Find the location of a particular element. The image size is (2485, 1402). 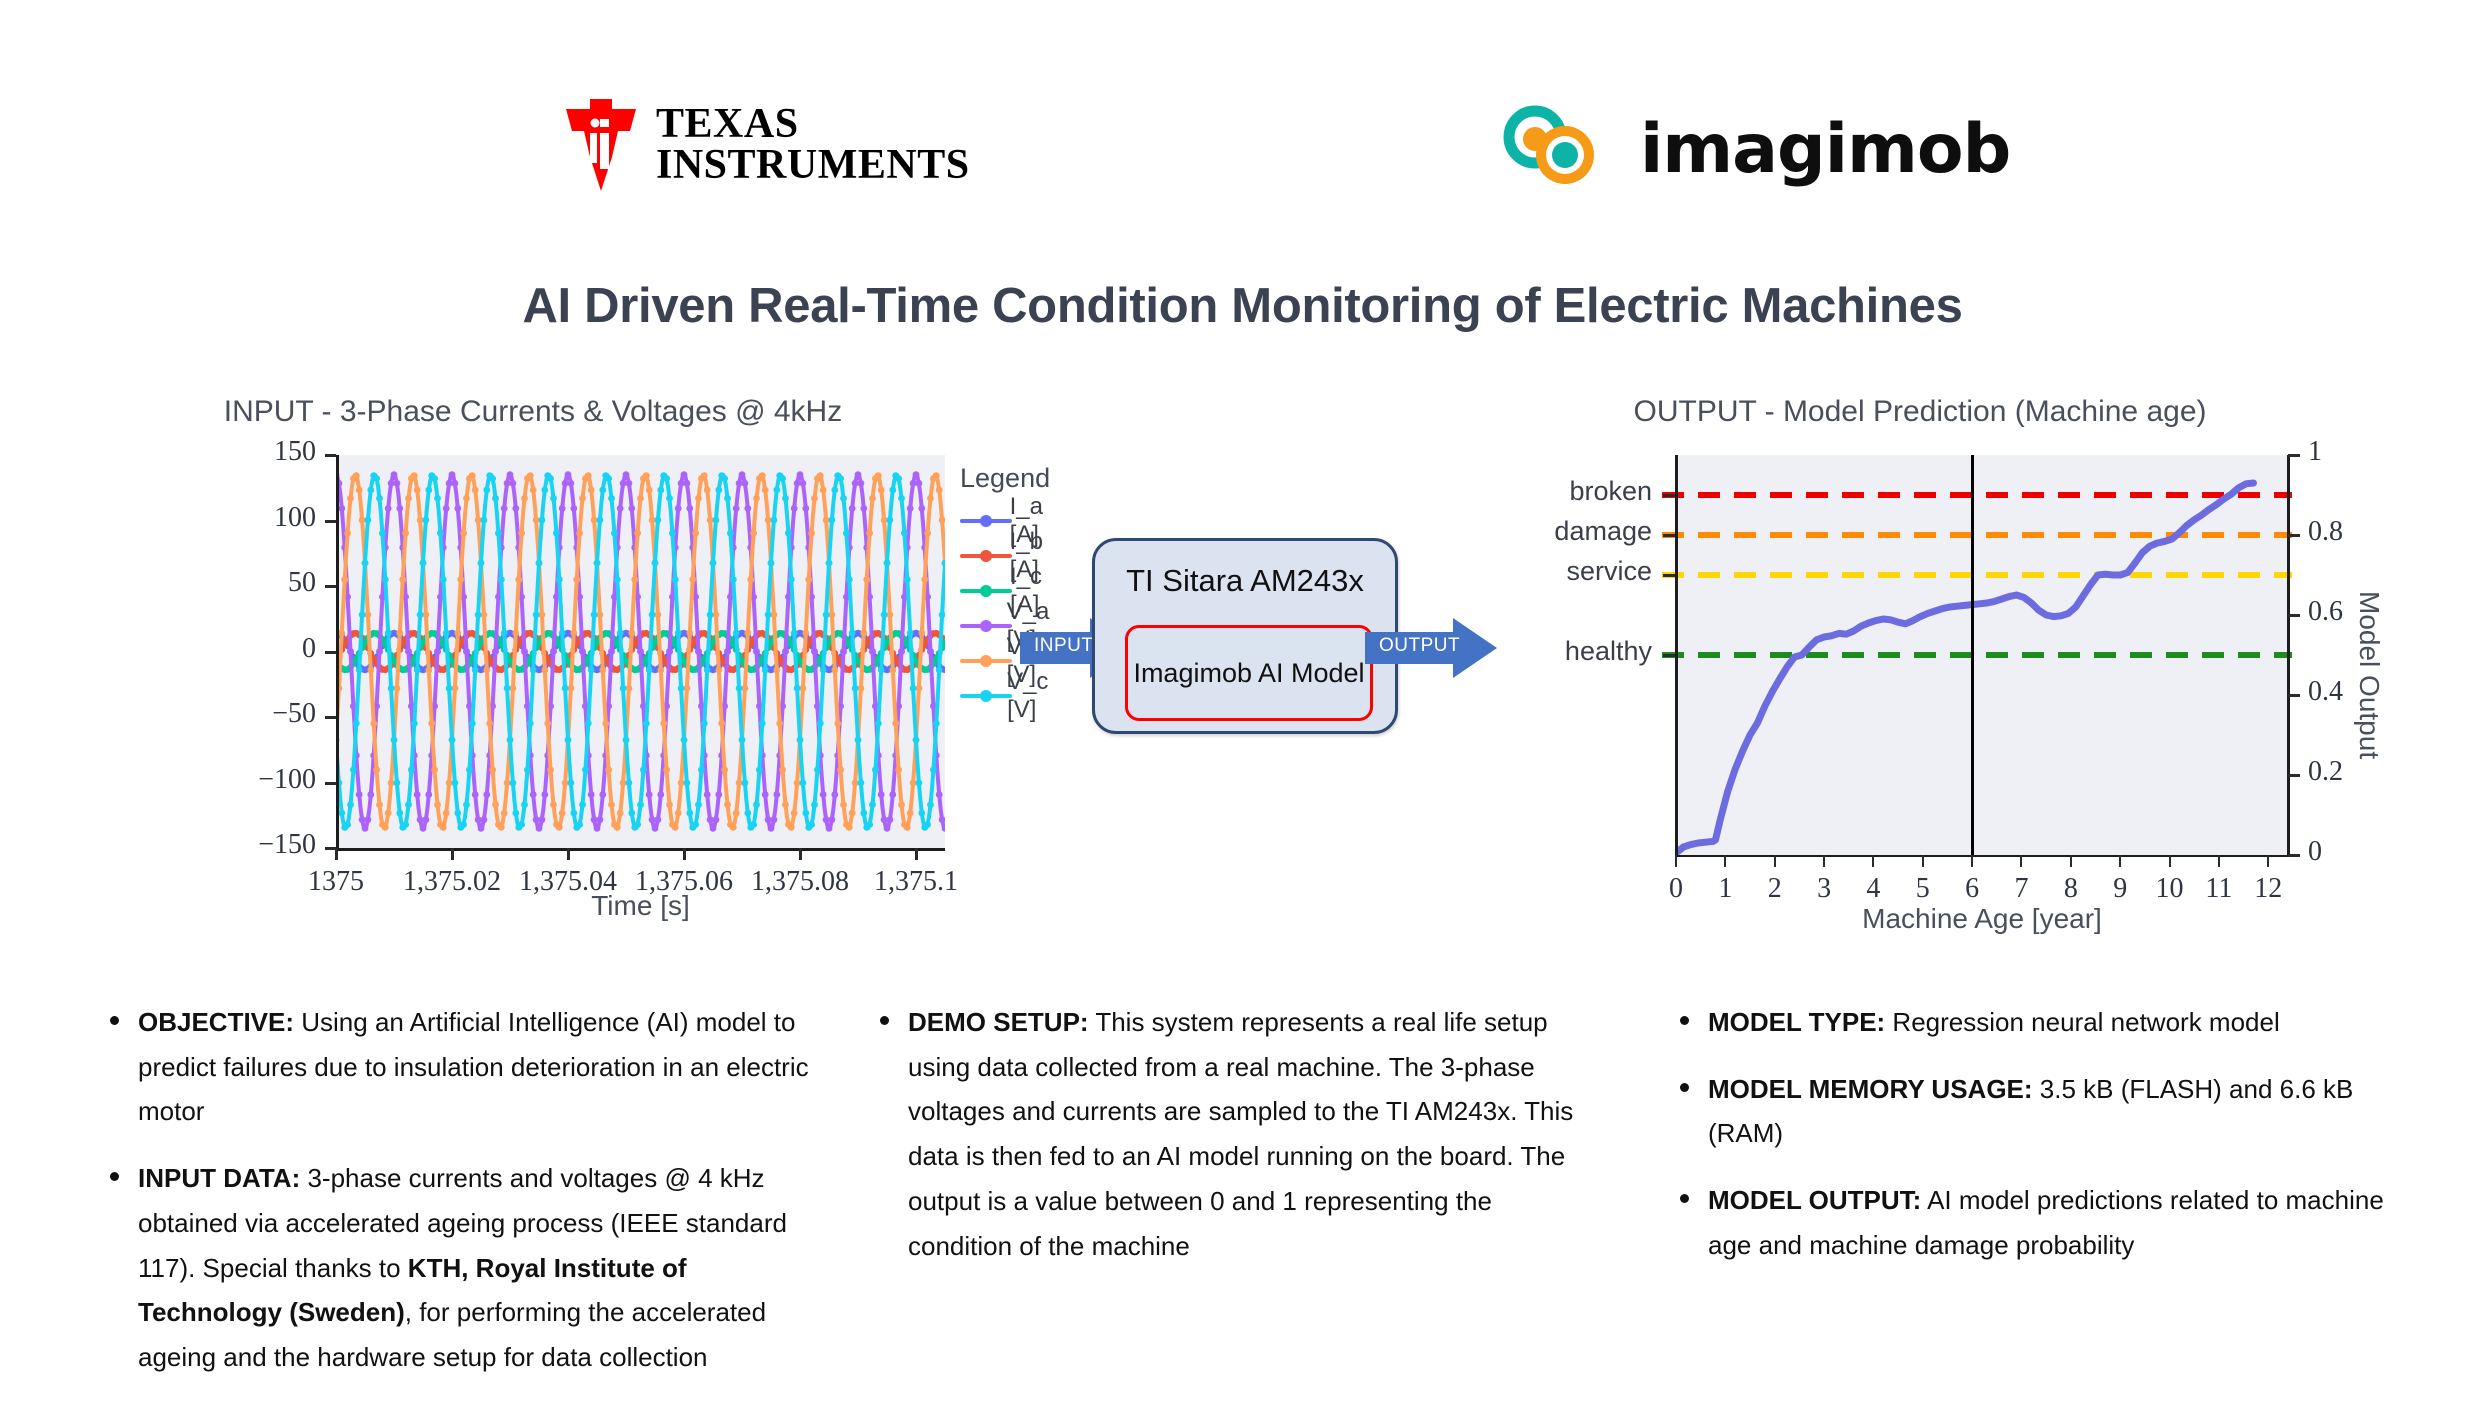

legend-title: Legend is located at coordinates (1005, 478).